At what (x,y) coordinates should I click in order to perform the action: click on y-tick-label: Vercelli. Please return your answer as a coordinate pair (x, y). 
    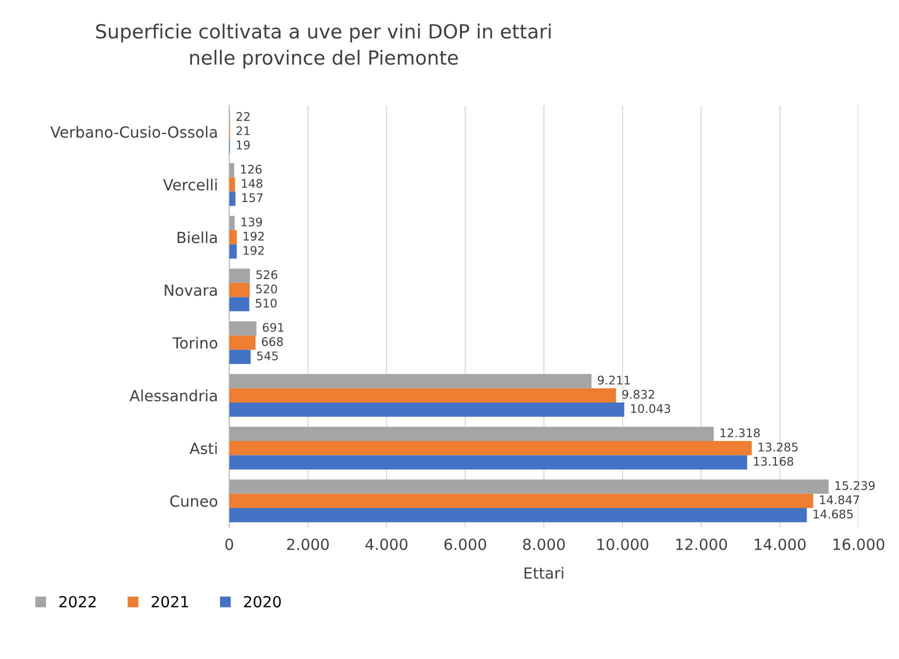
    Looking at the image, I should click on (190, 184).